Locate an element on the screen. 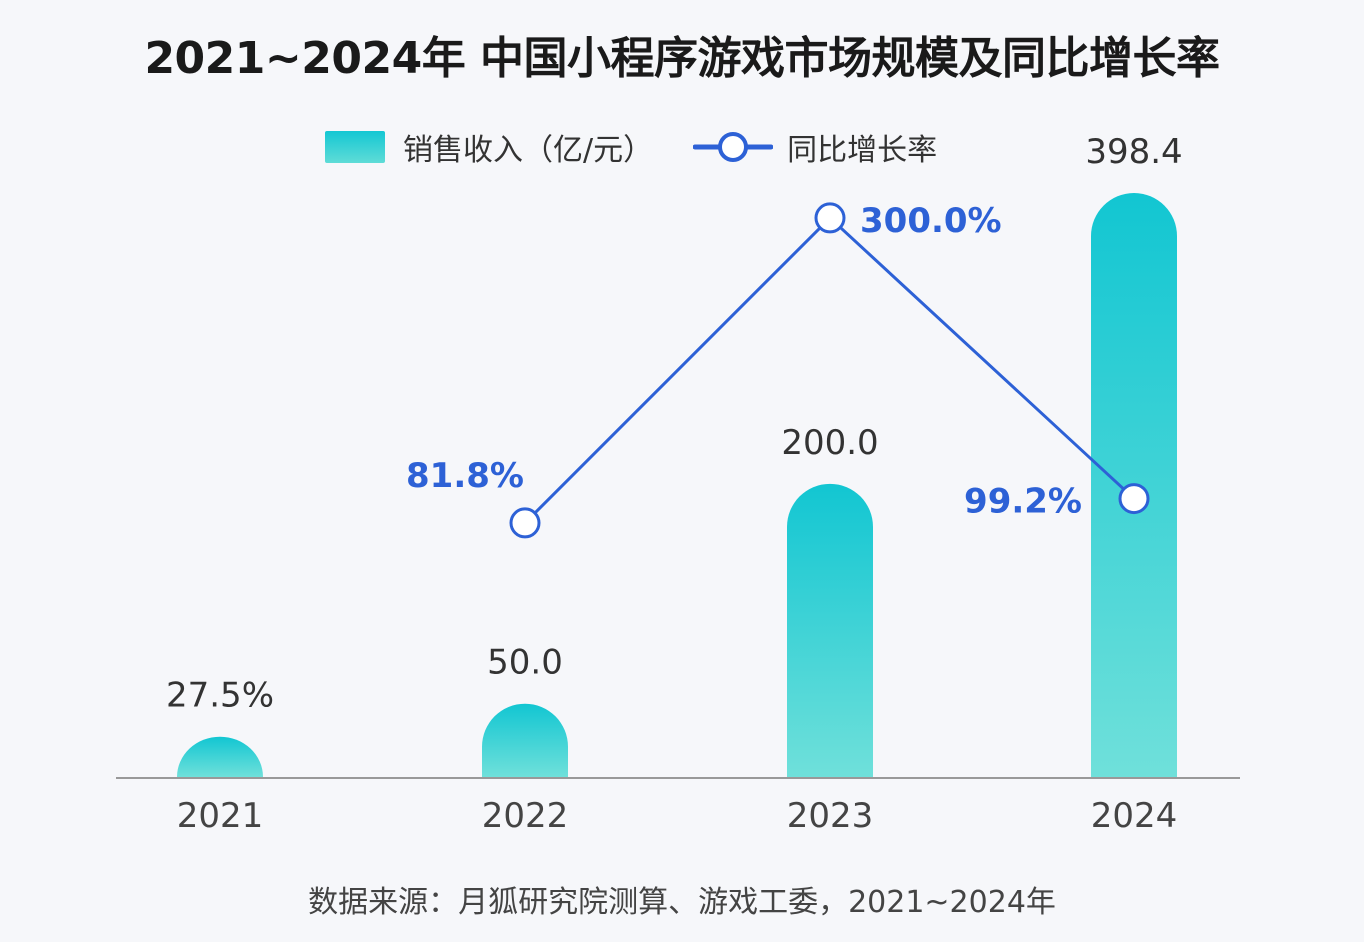 The height and width of the screenshot is (942, 1364). growth-rate-label-2024: 99.2% is located at coordinates (1023, 502).